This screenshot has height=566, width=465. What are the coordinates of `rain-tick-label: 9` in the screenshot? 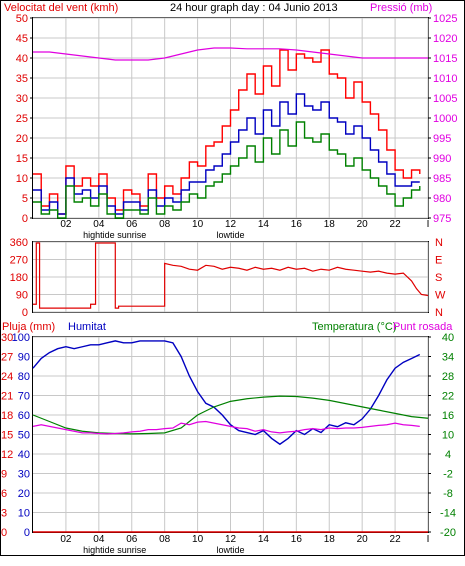 It's located at (4, 475).